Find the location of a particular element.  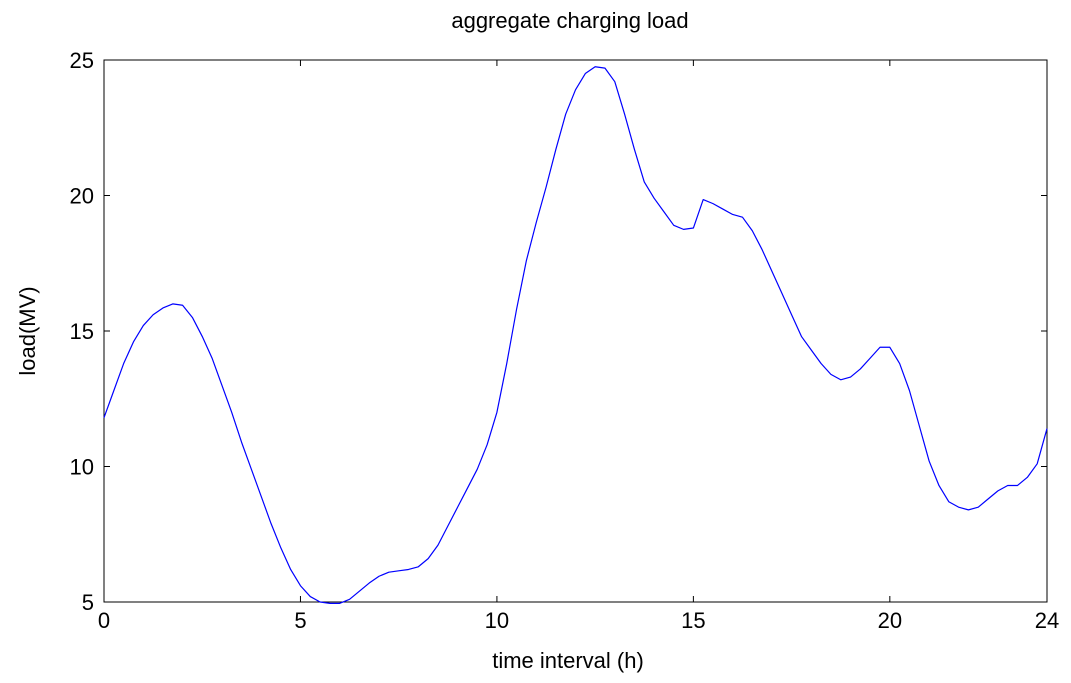

y-tick-label: 10 is located at coordinates (82, 467).